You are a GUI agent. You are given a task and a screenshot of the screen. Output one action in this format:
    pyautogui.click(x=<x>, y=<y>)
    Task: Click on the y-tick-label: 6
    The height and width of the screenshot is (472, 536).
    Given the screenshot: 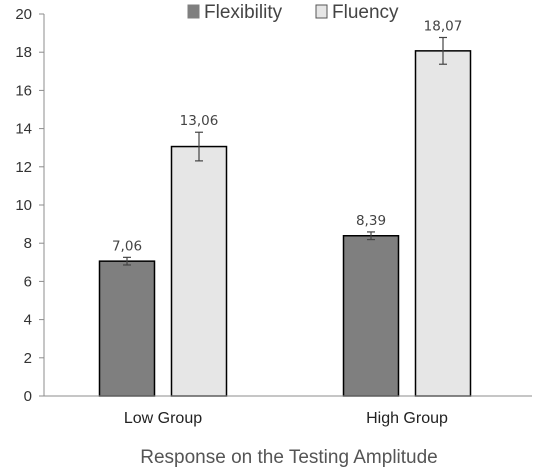 What is the action you would take?
    pyautogui.click(x=28, y=281)
    